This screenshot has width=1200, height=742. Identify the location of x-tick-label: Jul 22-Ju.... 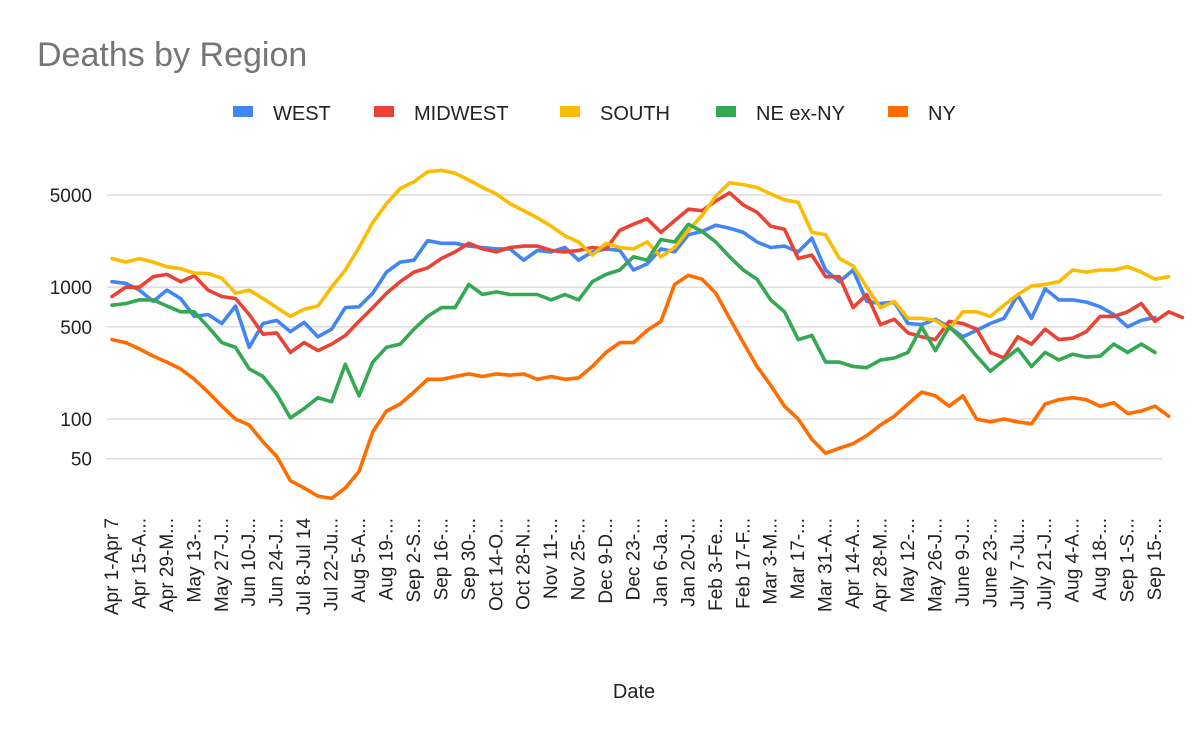
(332, 564).